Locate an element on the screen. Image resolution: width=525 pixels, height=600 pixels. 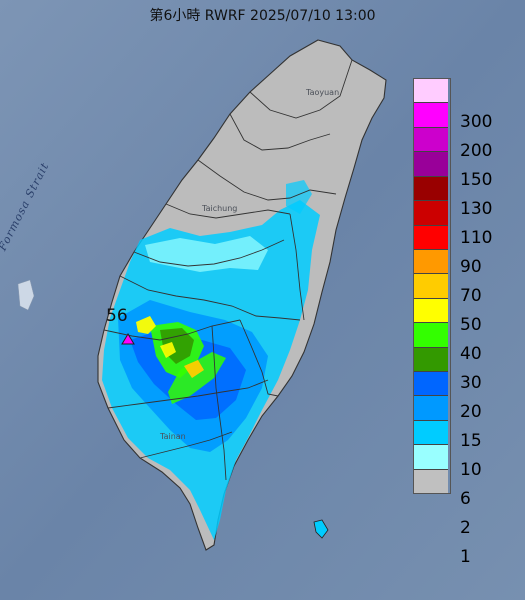
penghu-islands is located at coordinates (26, 295).